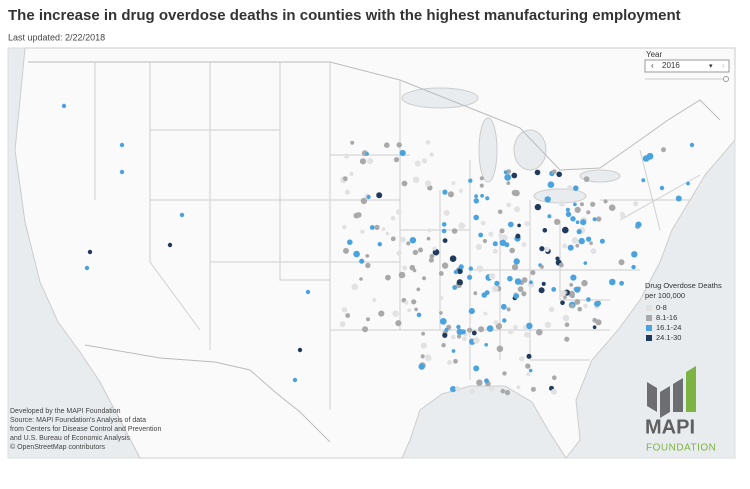 This screenshot has height=489, width=750. I want to click on slider-handle, so click(726, 79).